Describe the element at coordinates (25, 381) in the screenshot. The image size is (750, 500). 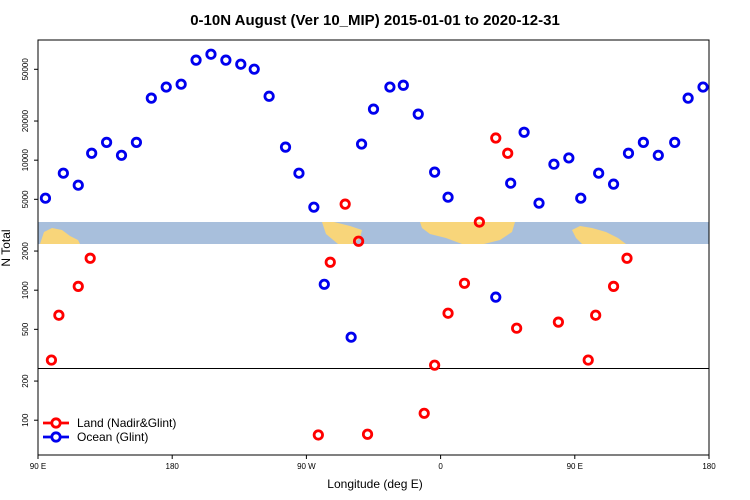
I see `y-tick-label: 200` at that location.